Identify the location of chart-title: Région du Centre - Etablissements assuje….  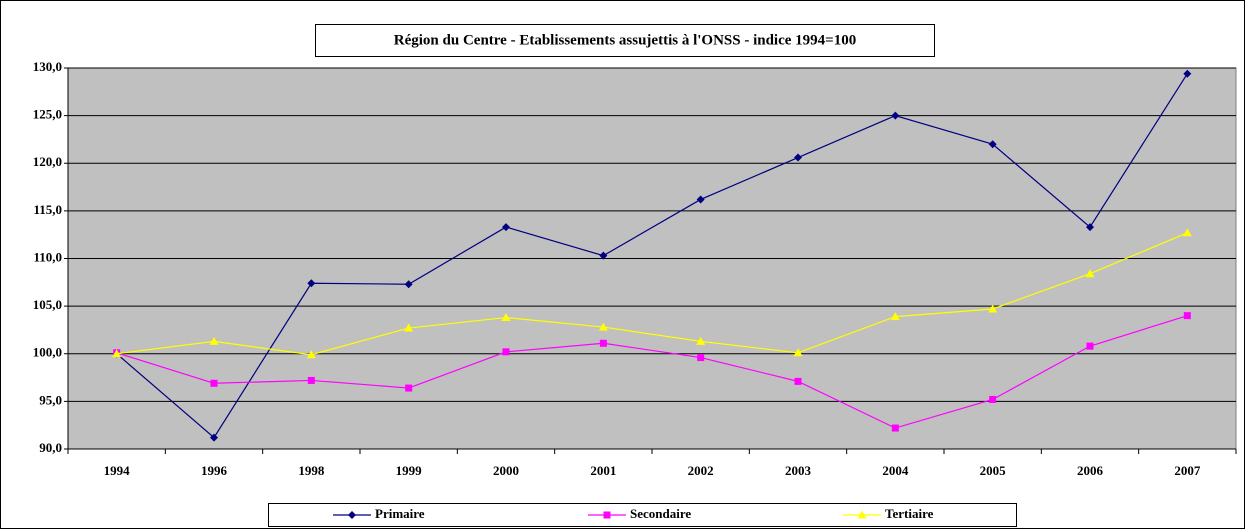
(625, 40).